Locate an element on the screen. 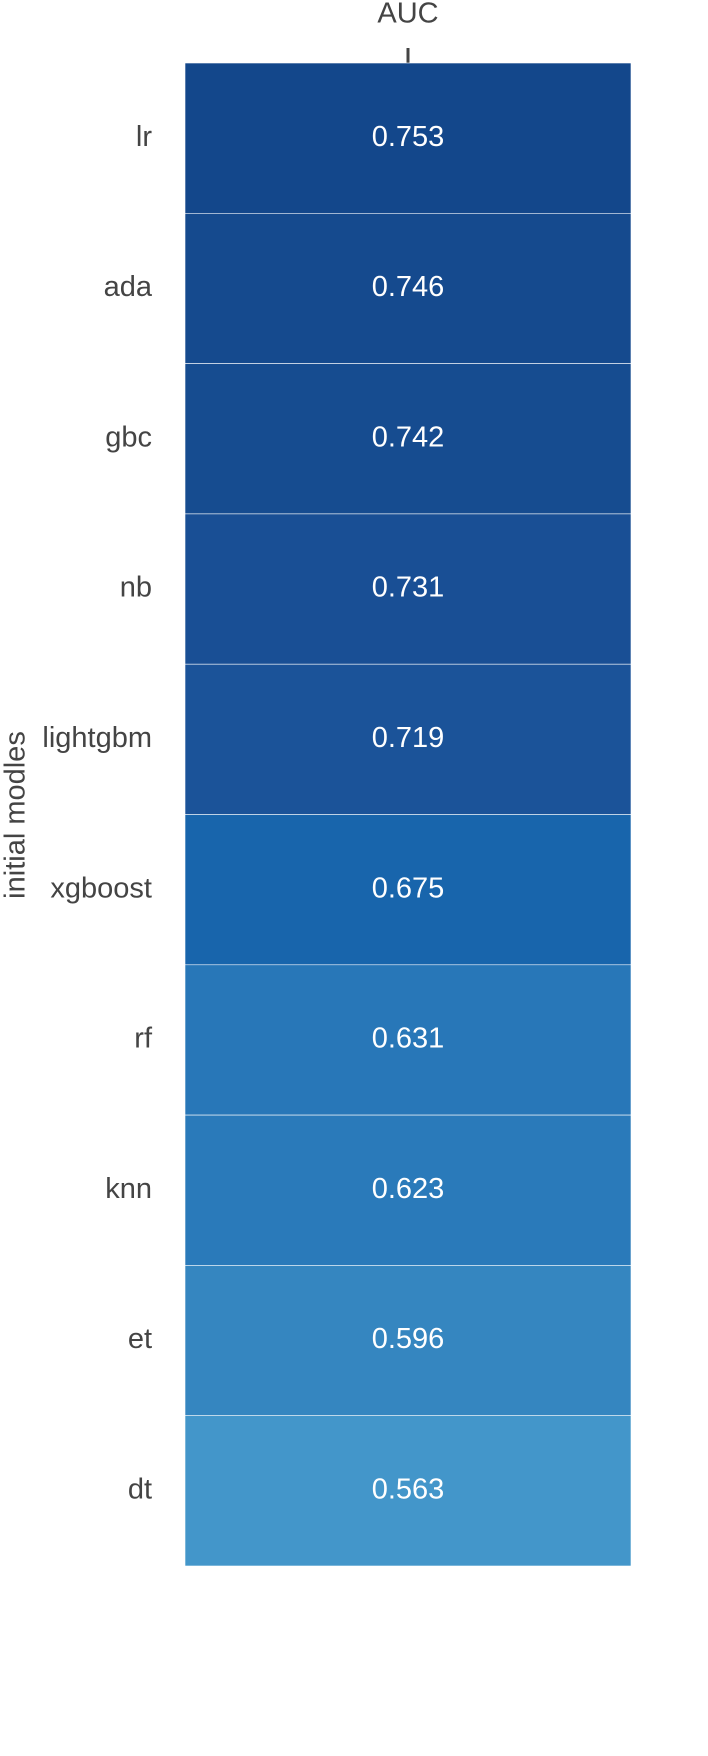  value-label: 0.719 is located at coordinates (408, 738).